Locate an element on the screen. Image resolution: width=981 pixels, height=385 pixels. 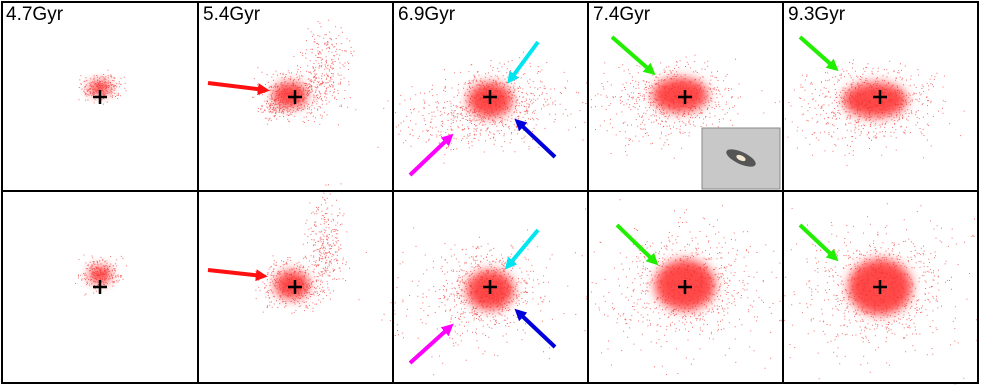
panel-label: 7.4Gyr is located at coordinates (622, 14).